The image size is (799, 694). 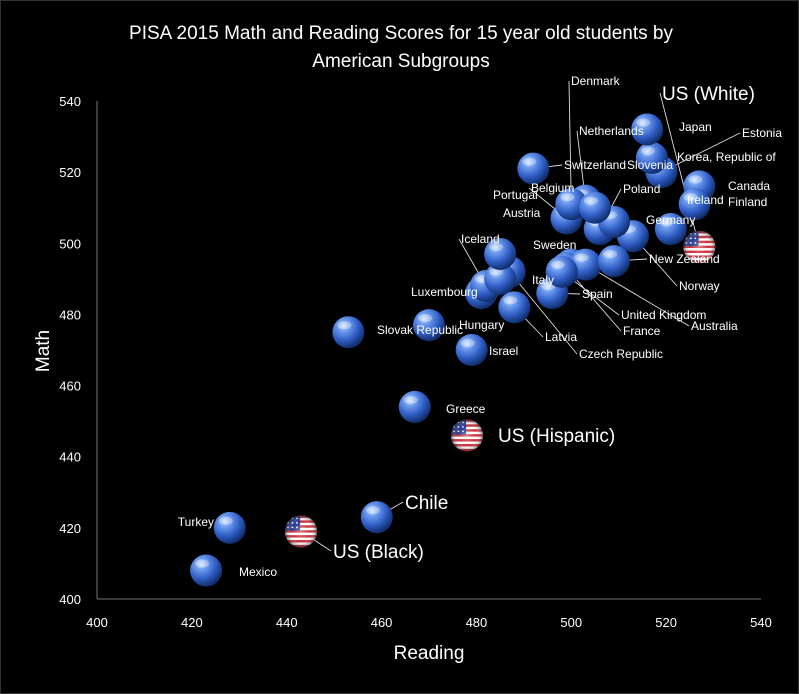 What do you see at coordinates (670, 220) in the screenshot?
I see `label-germany: Germany` at bounding box center [670, 220].